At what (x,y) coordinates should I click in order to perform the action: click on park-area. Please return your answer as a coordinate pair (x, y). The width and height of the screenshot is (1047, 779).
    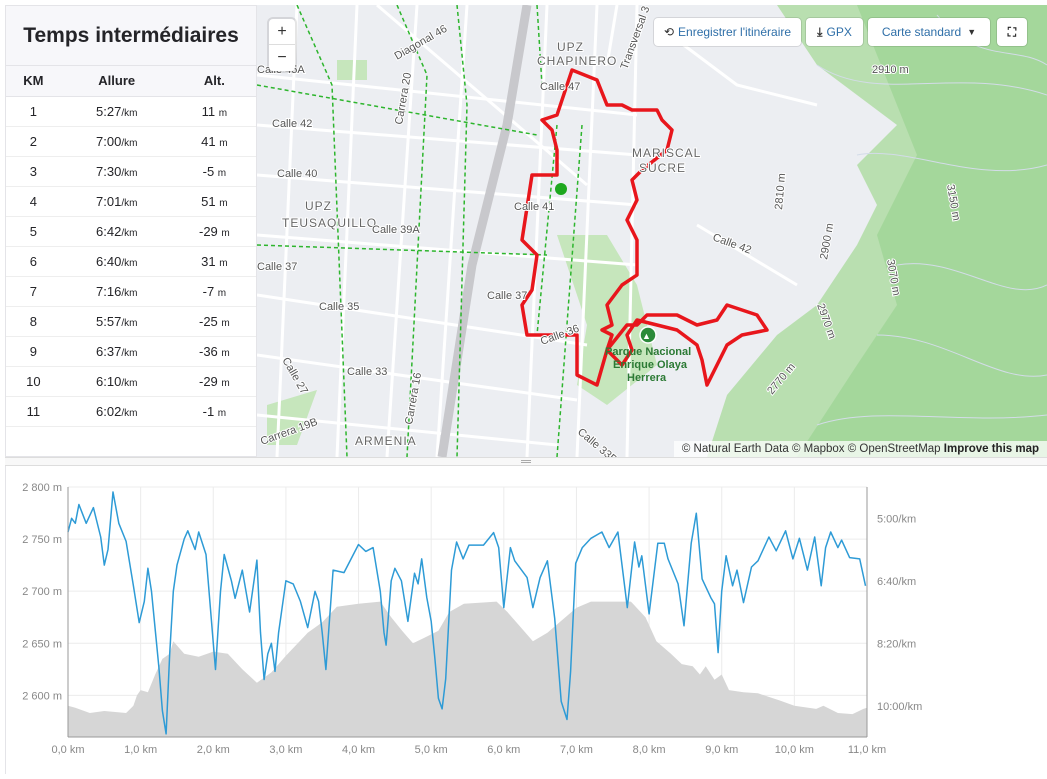
    Looking at the image, I should click on (317, 252).